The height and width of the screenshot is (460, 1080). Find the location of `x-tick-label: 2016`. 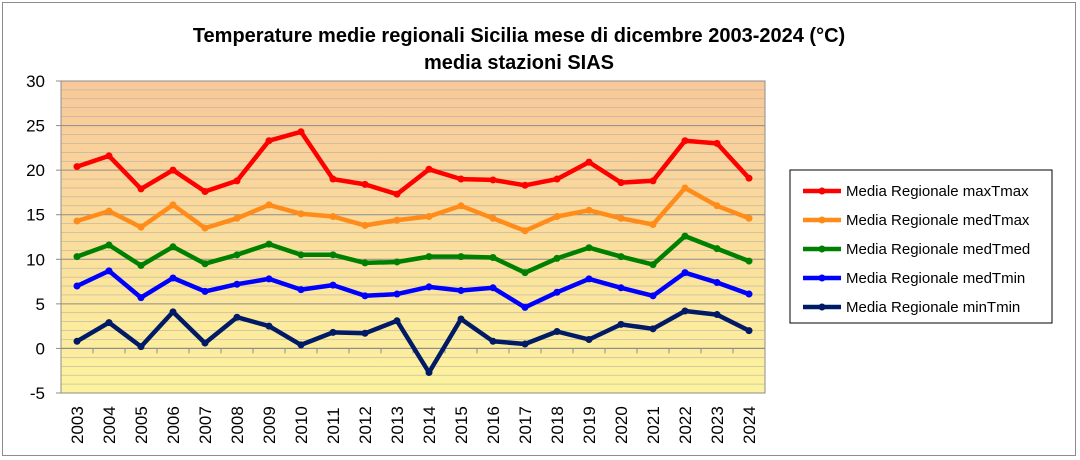

x-tick-label: 2016 is located at coordinates (493, 425).